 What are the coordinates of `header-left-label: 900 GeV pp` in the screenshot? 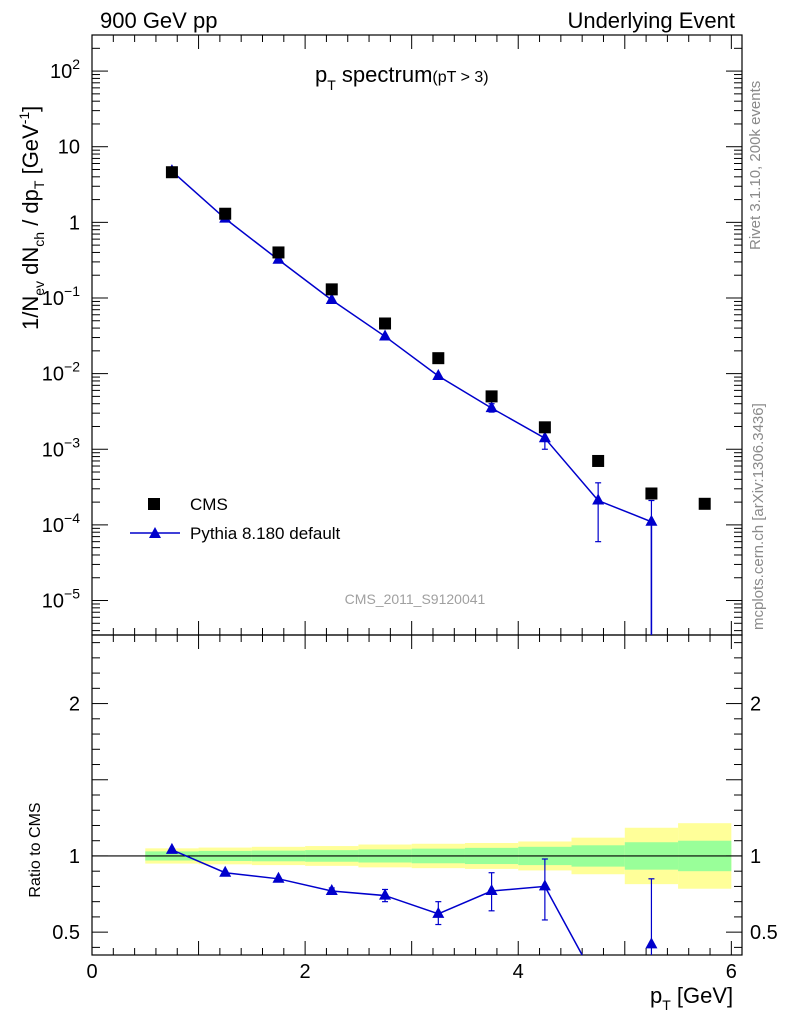 It's located at (158, 20).